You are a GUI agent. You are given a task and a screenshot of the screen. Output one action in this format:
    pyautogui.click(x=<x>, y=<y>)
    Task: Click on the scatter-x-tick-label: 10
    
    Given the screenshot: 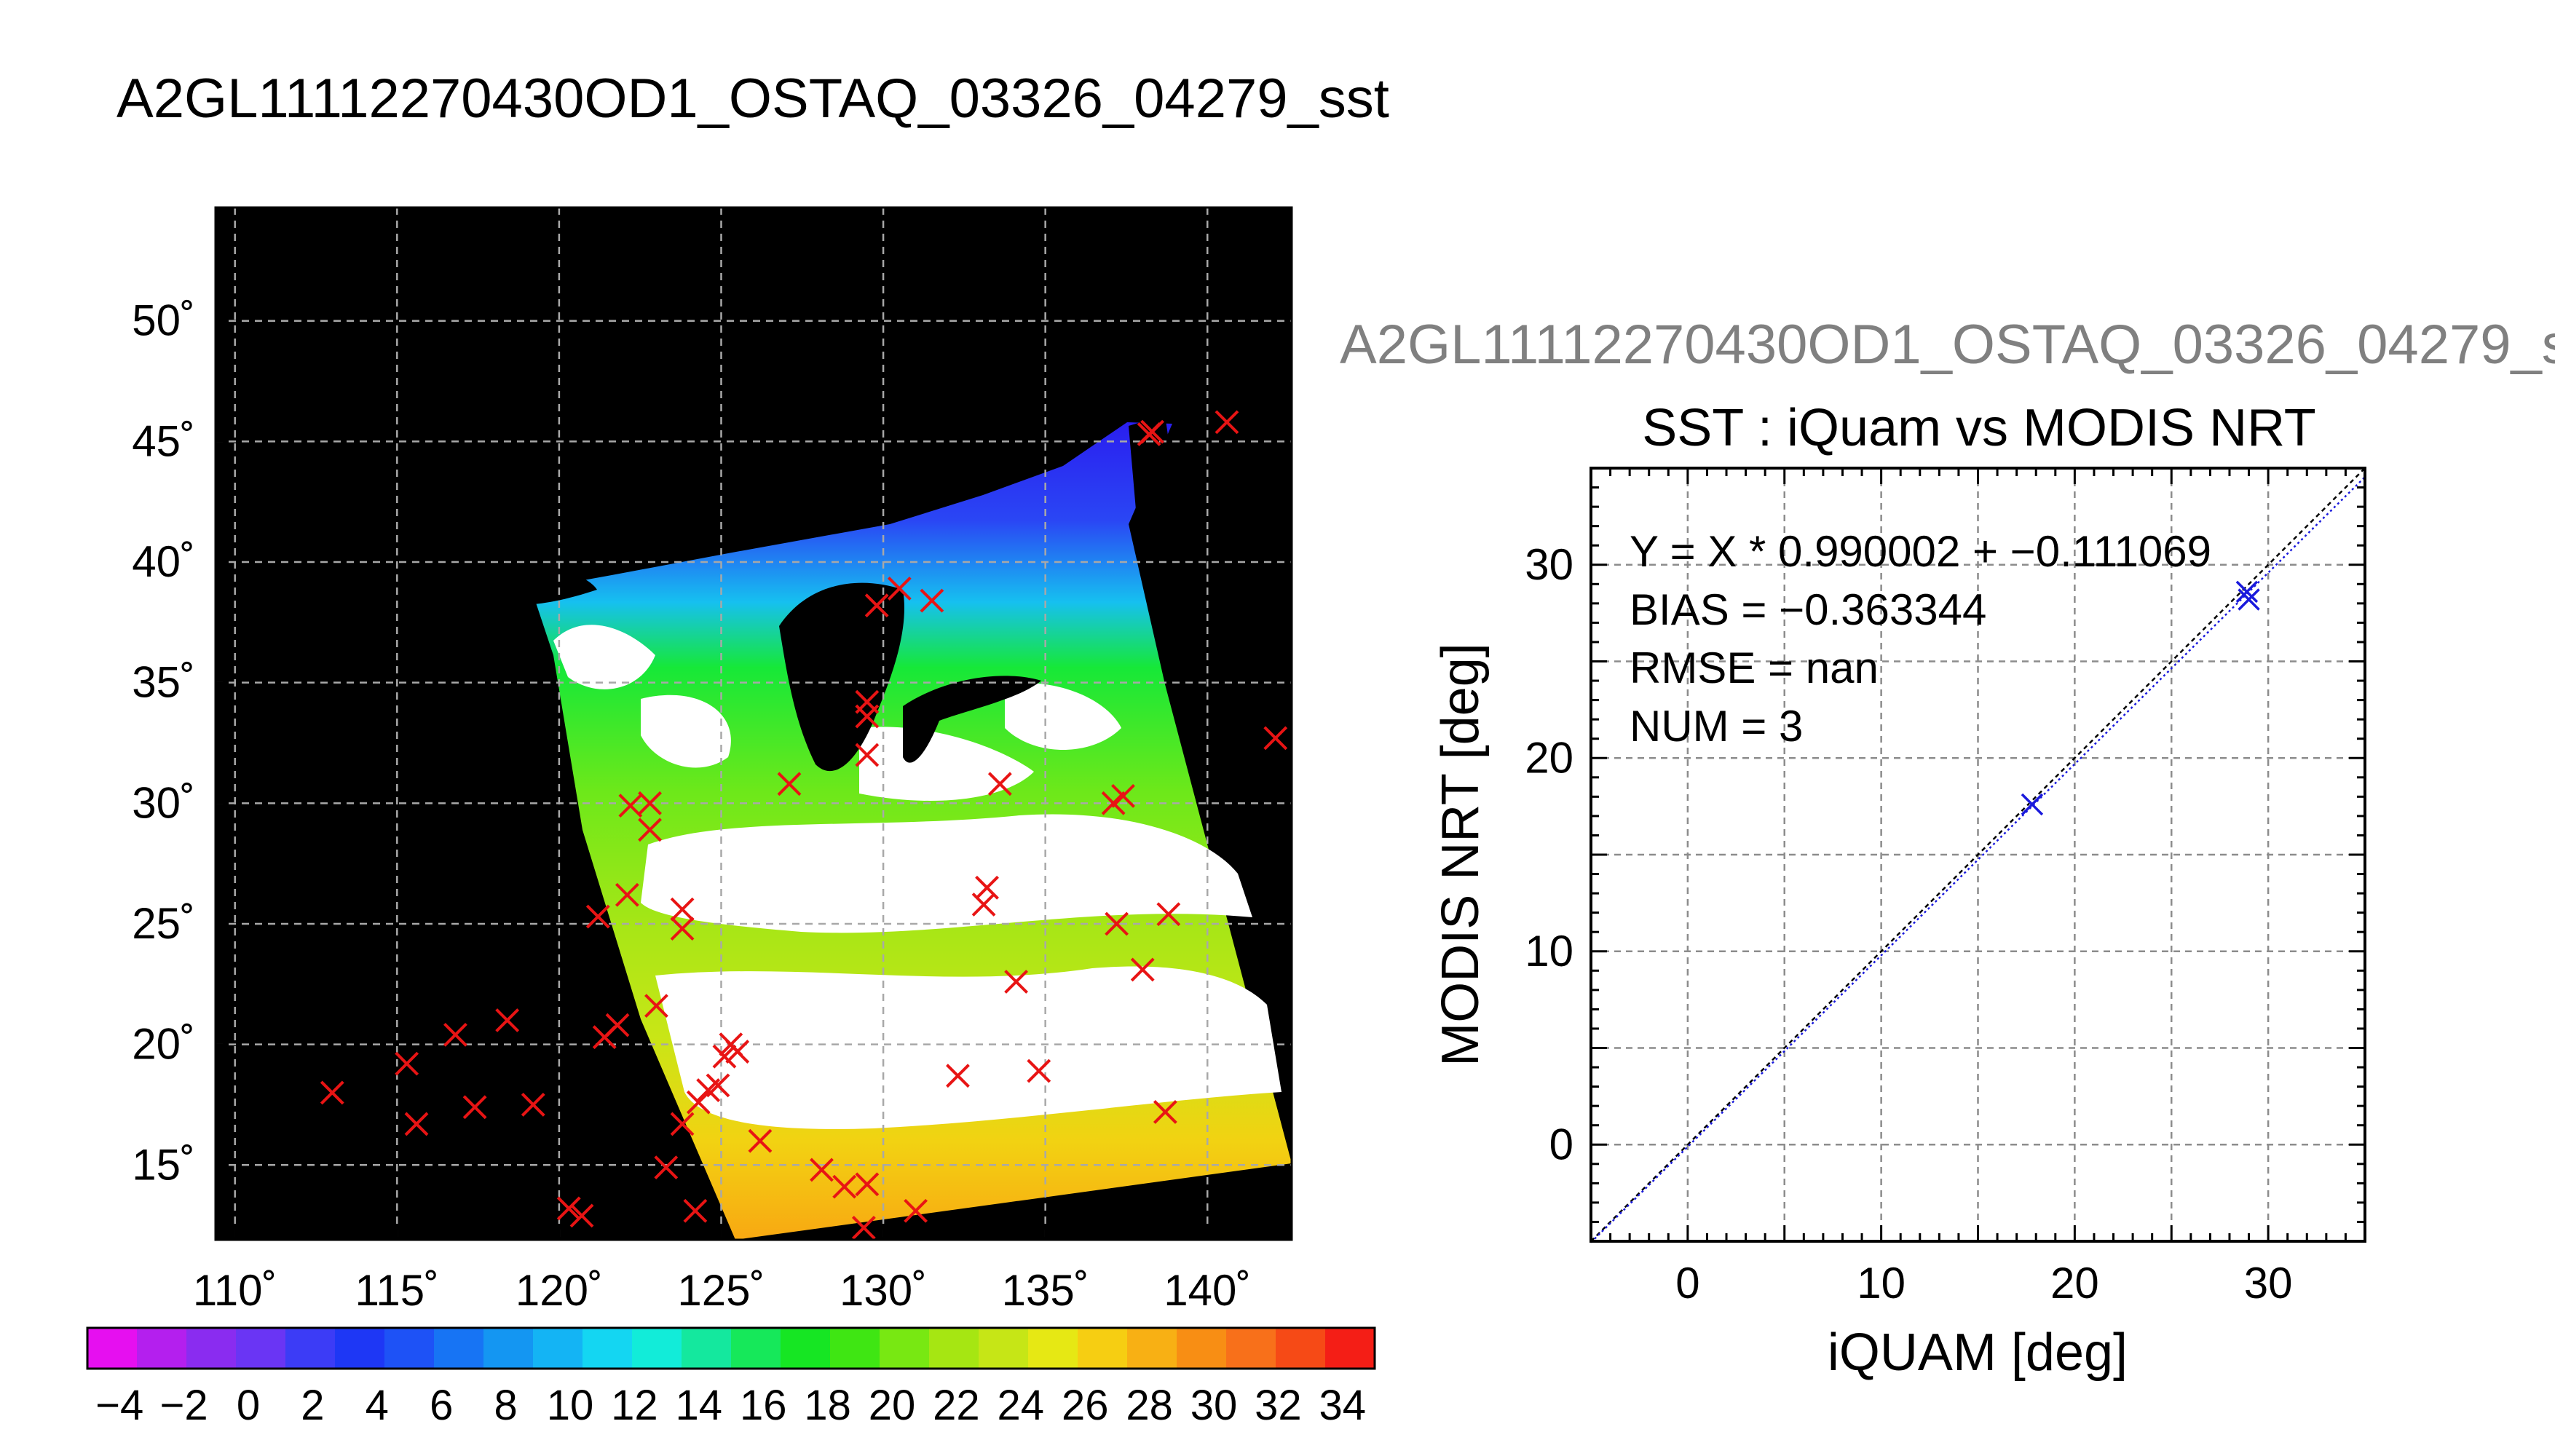 What is the action you would take?
    pyautogui.click(x=1881, y=1283)
    